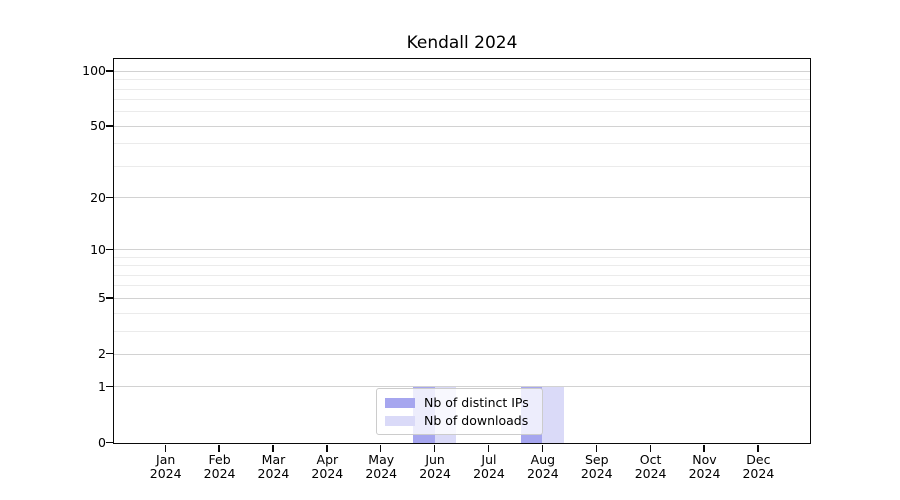 This screenshot has height=500, width=900. I want to click on x-tick-label-jun: Jun 2024, so click(435, 466).